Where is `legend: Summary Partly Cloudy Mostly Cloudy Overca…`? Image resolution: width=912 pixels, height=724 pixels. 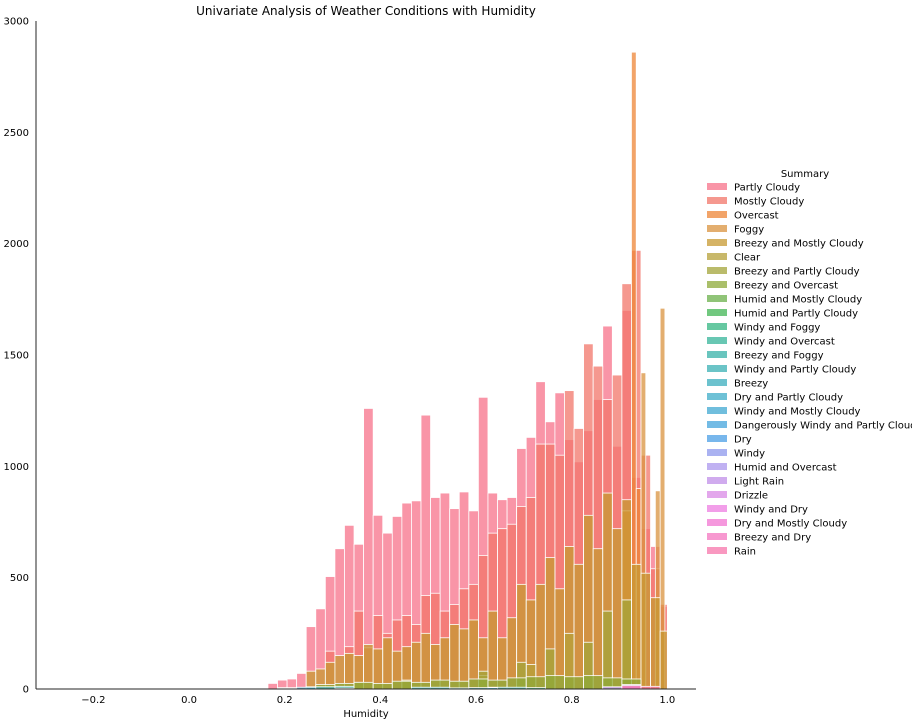 legend: Summary Partly Cloudy Mostly Cloudy Overca… is located at coordinates (809, 363).